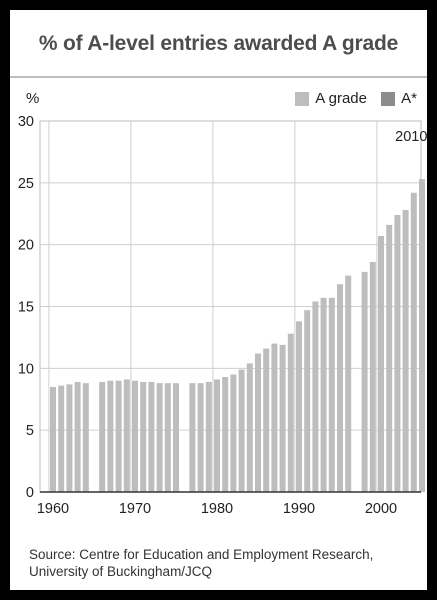 The height and width of the screenshot is (600, 437). Describe the element at coordinates (217, 509) in the screenshot. I see `x-tick-label: 1980` at that location.